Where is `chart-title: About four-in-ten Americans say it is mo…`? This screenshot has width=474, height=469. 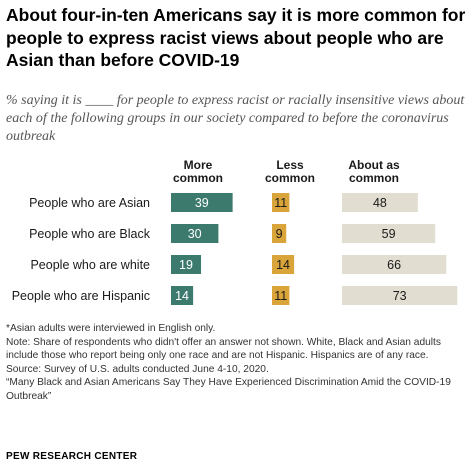
chart-title: About four-in-ten Americans say it is mo… is located at coordinates (236, 37).